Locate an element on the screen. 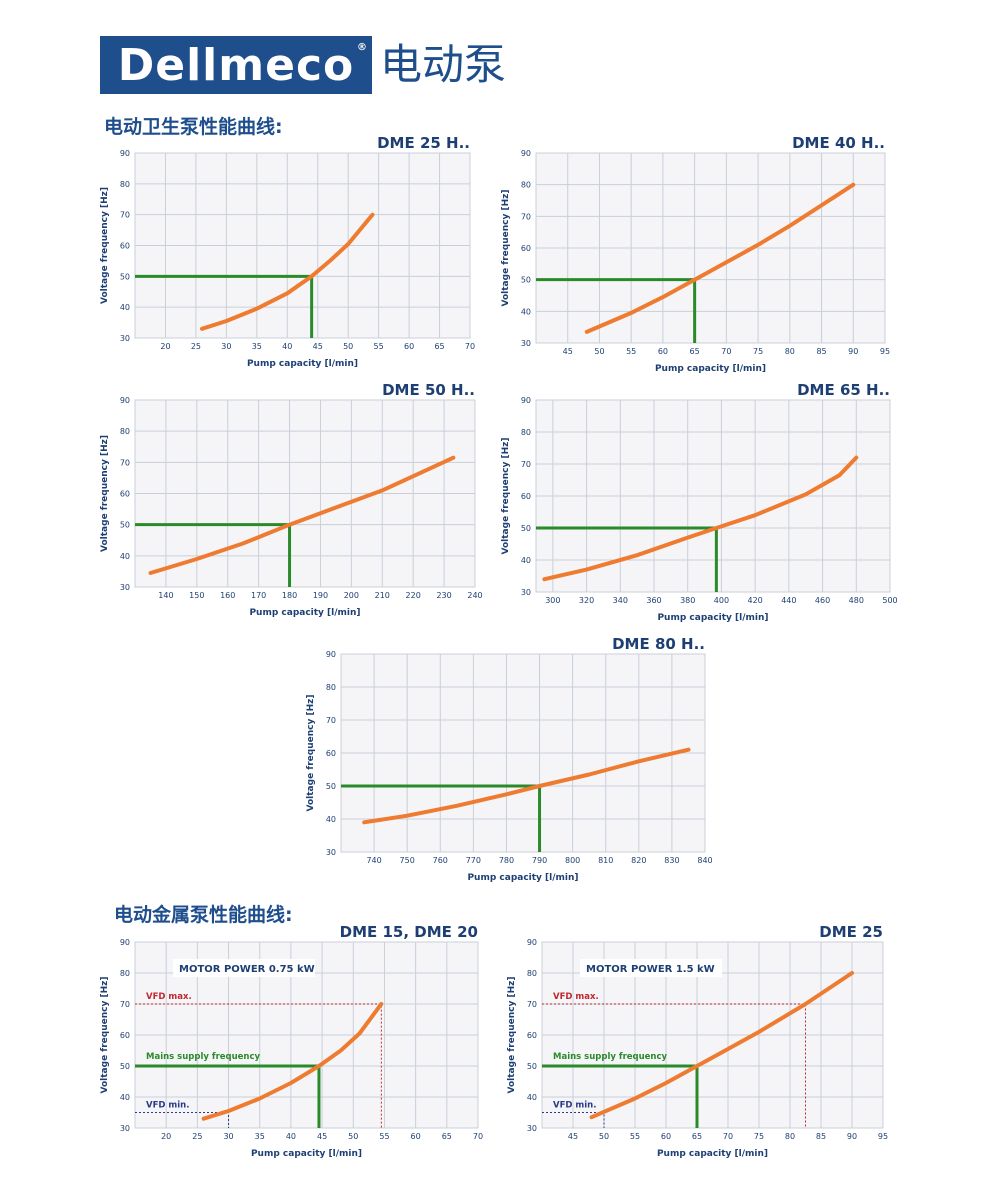 This screenshot has width=1000, height=1200. x-tick-label: 200 is located at coordinates (351, 595).